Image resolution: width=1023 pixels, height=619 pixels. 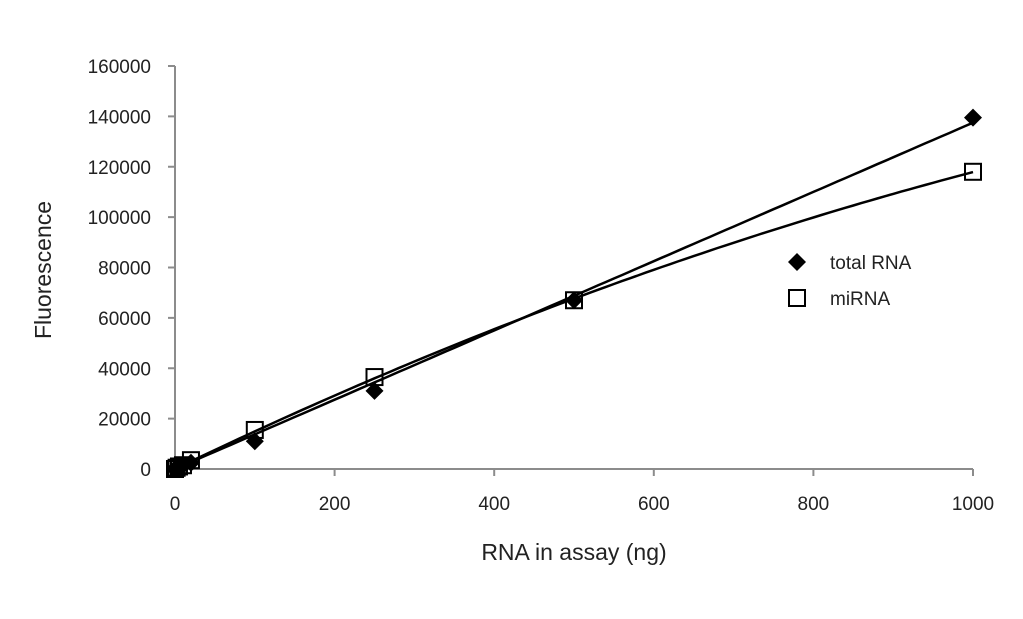 I want to click on x-tick-label: 400, so click(x=494, y=504).